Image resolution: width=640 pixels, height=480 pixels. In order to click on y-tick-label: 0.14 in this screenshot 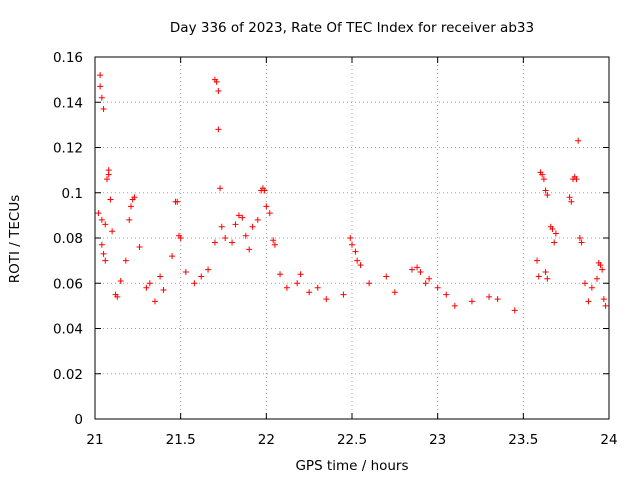, I will do `click(68, 103)`.